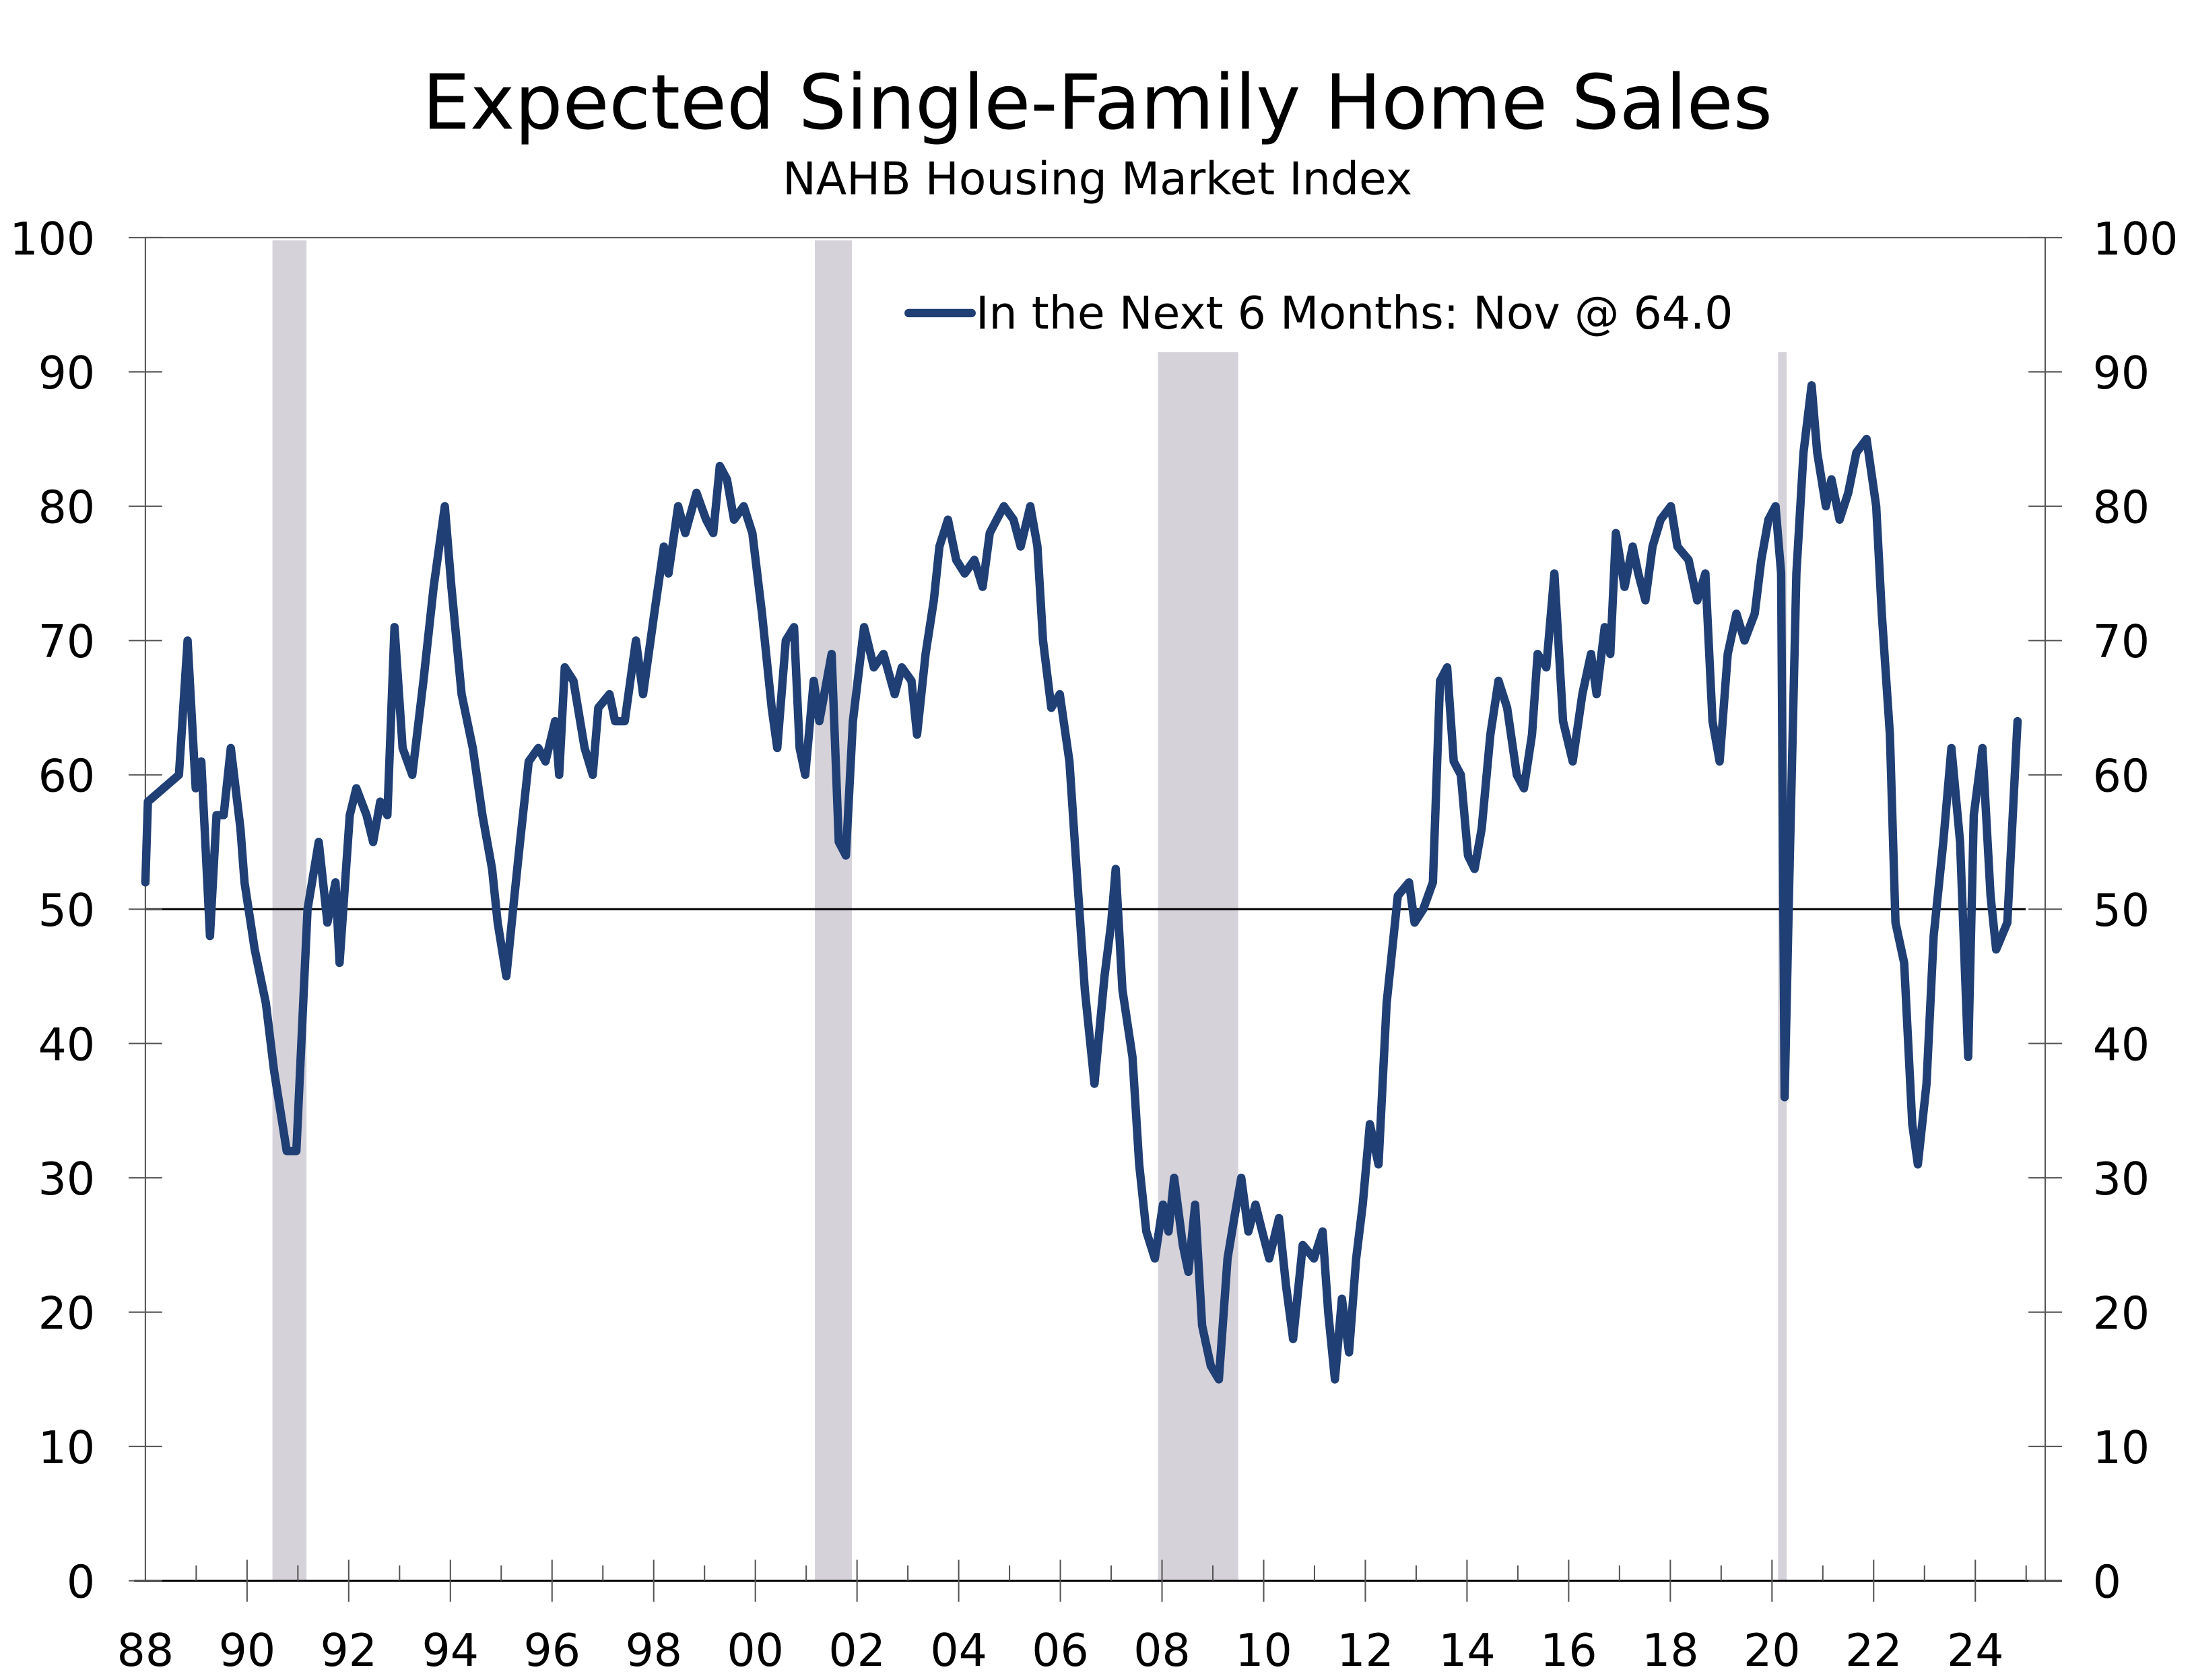 This screenshot has width=2192, height=1680. What do you see at coordinates (1162, 1650) in the screenshot?
I see `x-tick-label: 08` at bounding box center [1162, 1650].